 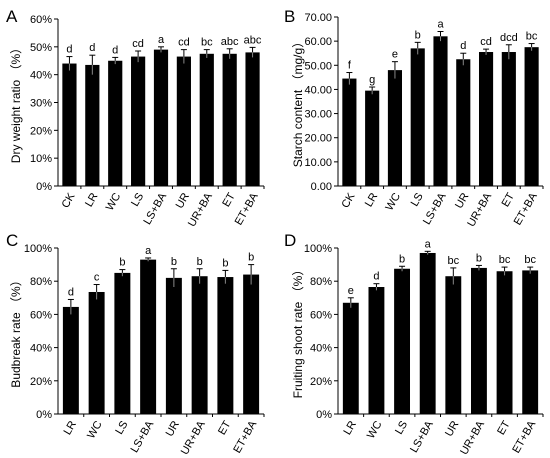 I want to click on y-axis-label: Starch content （mg/g）, so click(x=298, y=101).